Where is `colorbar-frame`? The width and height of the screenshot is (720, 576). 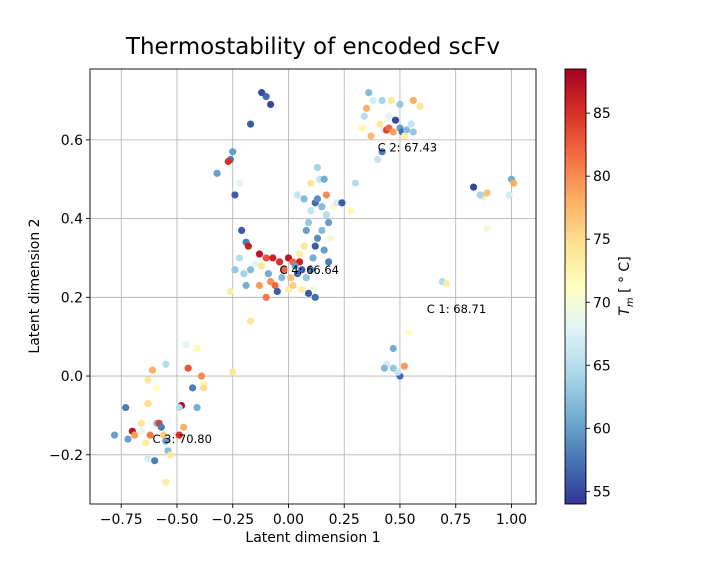
colorbar-frame is located at coordinates (575, 286).